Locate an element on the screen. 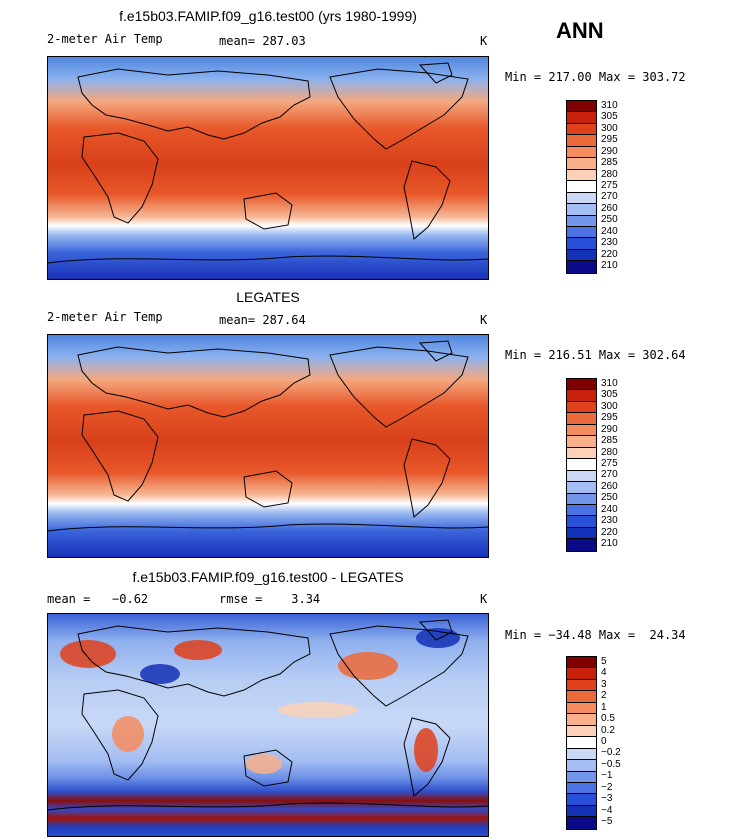  panel1-colorbar is located at coordinates (581, 187).